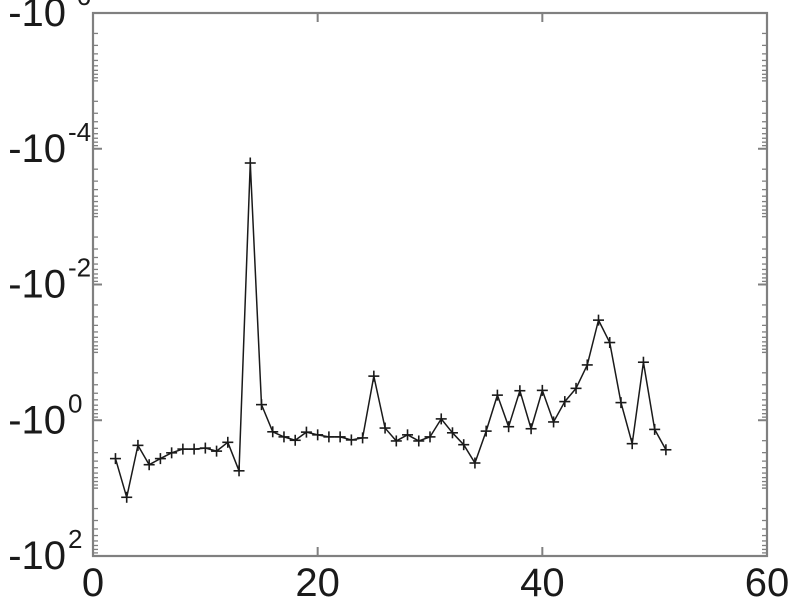 The image size is (789, 600). What do you see at coordinates (75, 539) in the screenshot?
I see `y-tick-label-exponent: 2` at bounding box center [75, 539].